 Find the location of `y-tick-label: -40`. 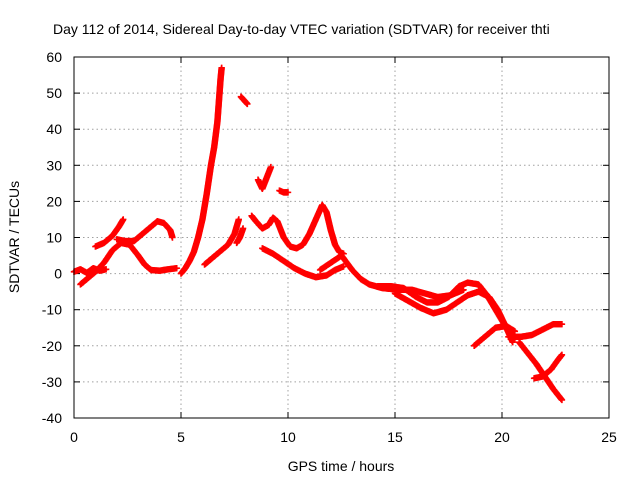

y-tick-label: -40 is located at coordinates (52, 418).